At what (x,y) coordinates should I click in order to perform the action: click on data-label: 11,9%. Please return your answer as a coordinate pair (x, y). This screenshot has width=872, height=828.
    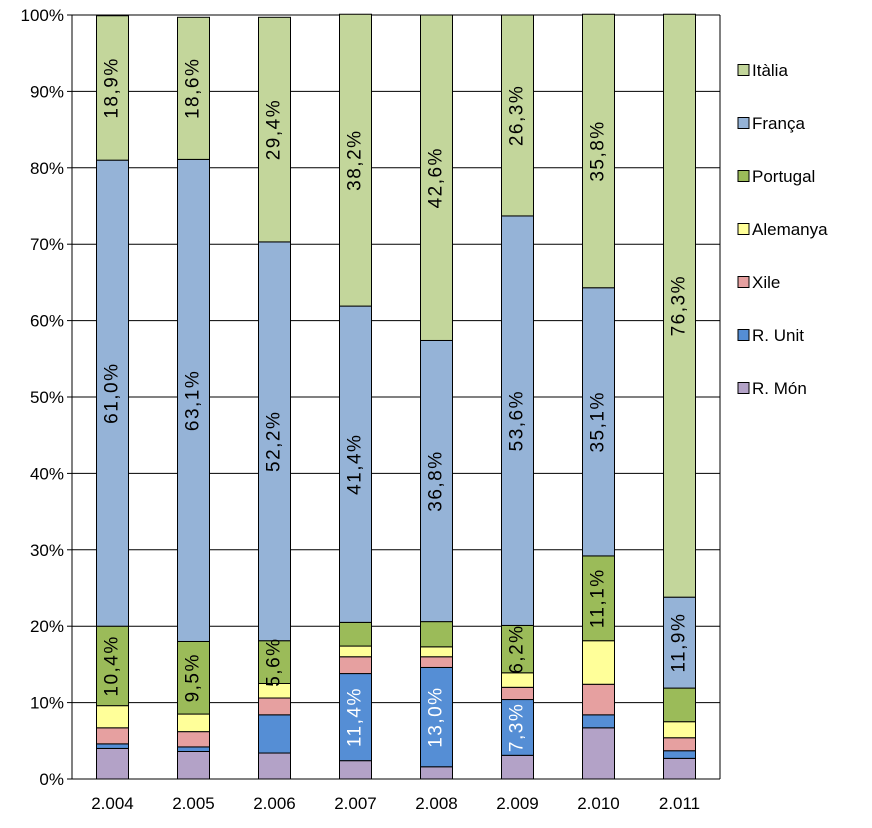
    Looking at the image, I should click on (679, 643).